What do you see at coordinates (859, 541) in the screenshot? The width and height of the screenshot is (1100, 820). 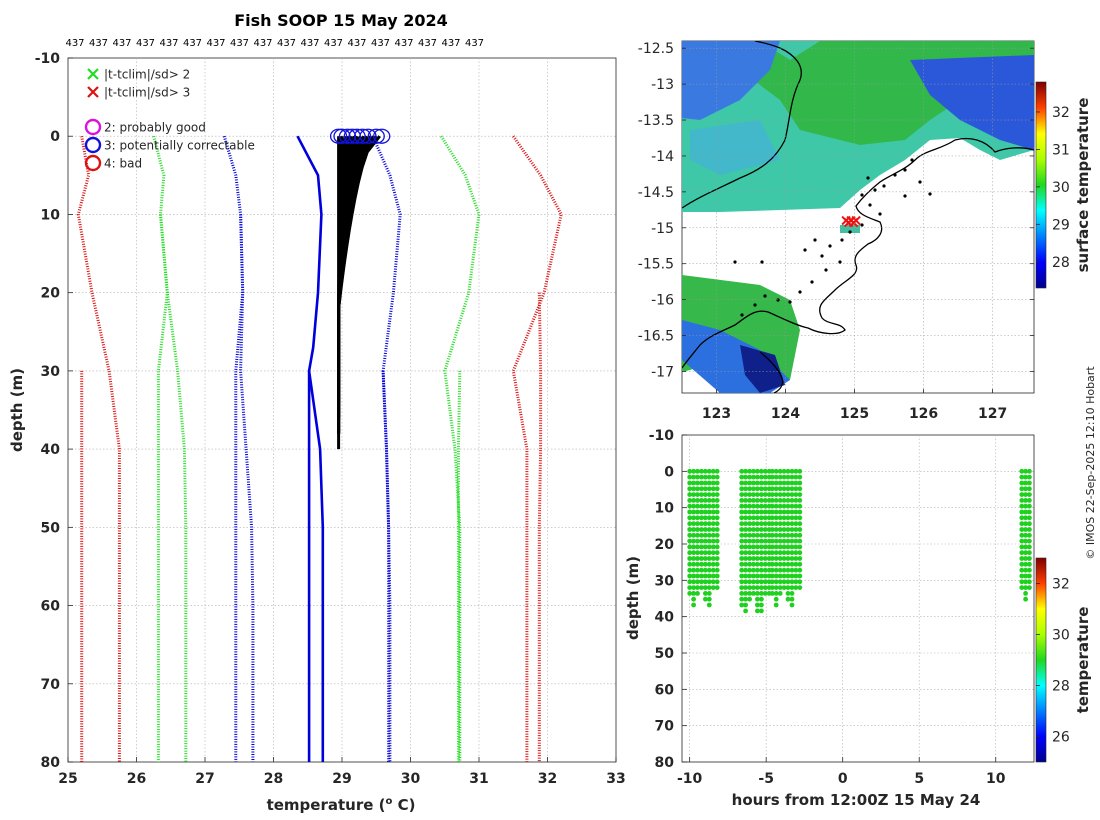 I see `time-scatter` at bounding box center [859, 541].